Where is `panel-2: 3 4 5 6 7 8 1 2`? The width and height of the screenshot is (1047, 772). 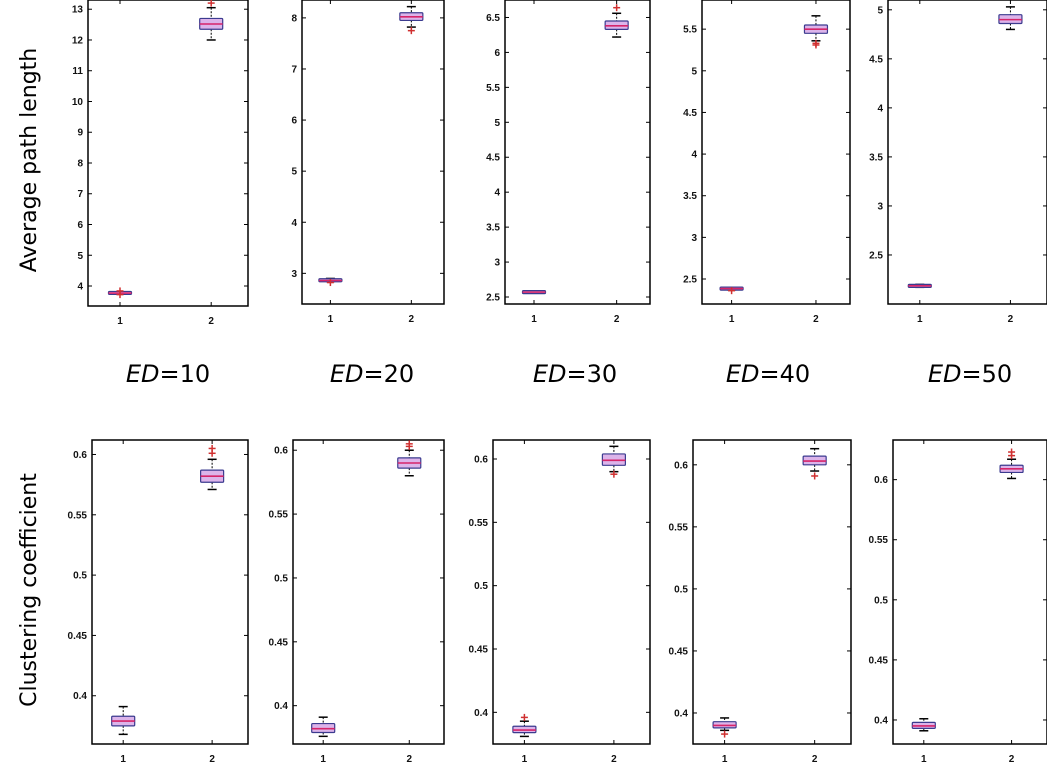 panel-2: 3 4 5 6 7 8 1 2 is located at coordinates (368, 162).